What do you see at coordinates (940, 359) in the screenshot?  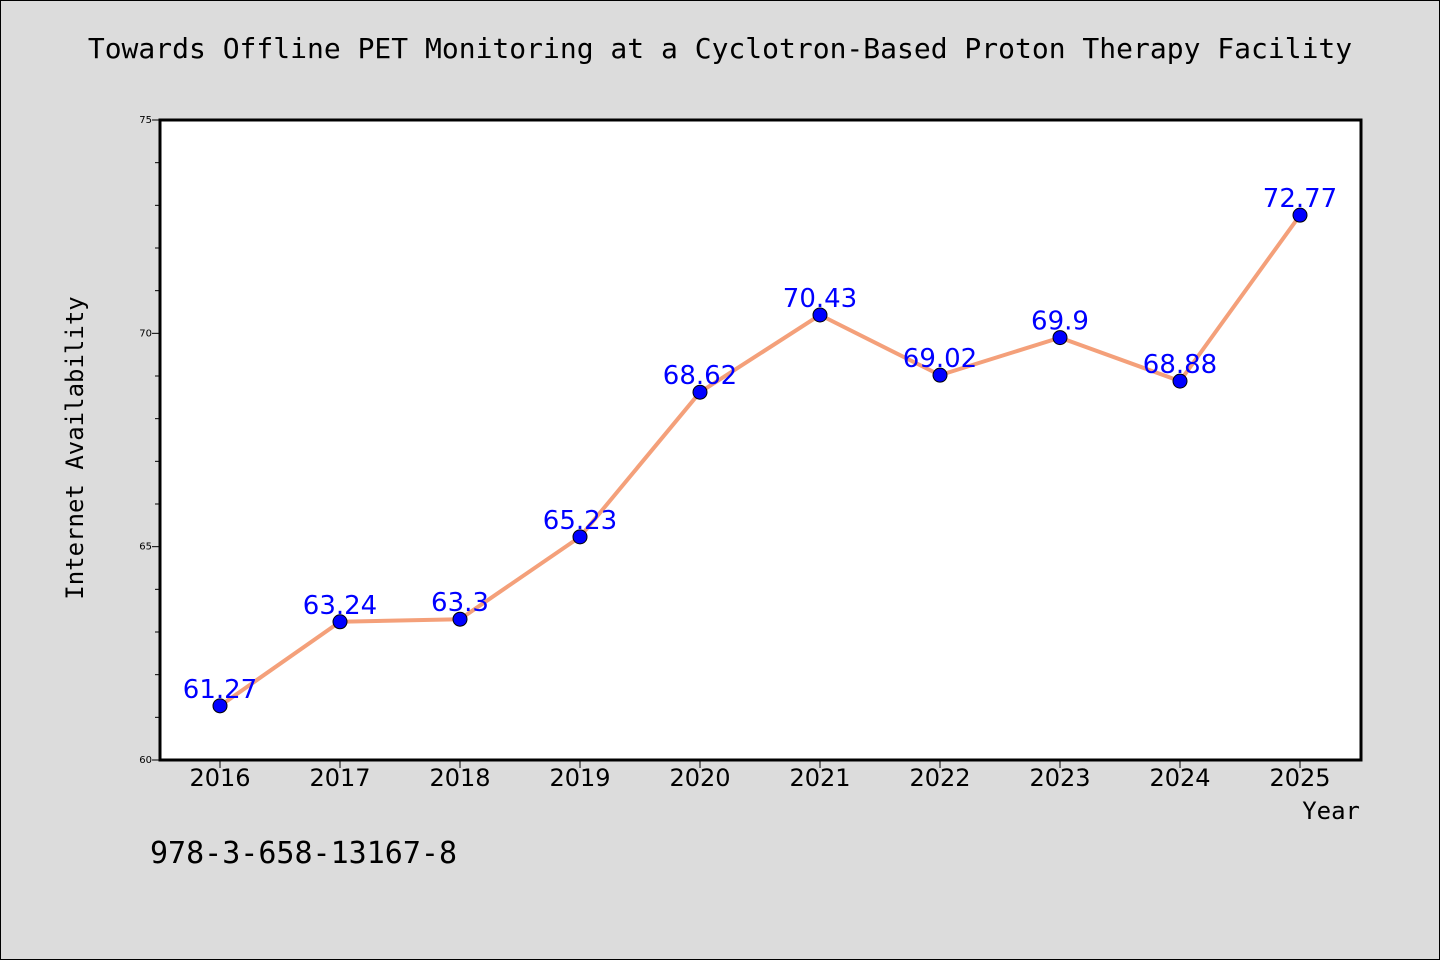 I see `data-label: 69.02` at bounding box center [940, 359].